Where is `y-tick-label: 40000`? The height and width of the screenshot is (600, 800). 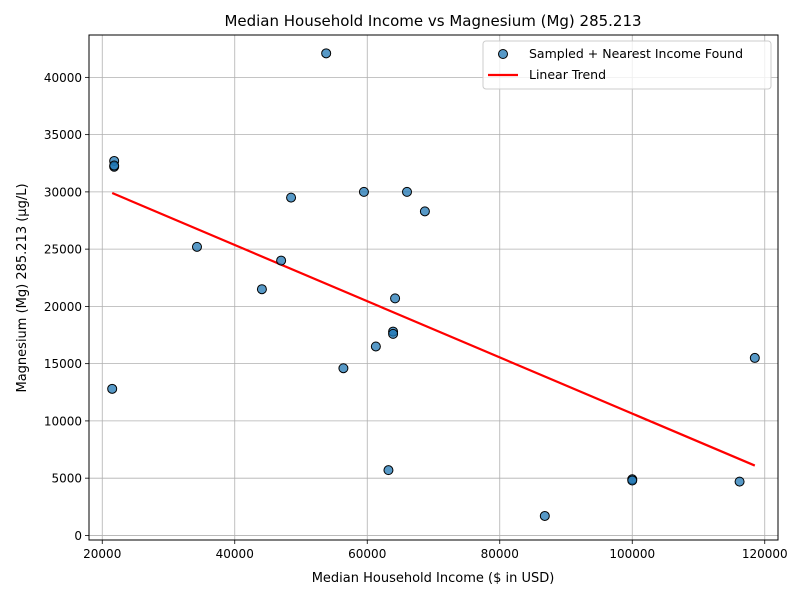 y-tick-label: 40000 is located at coordinates (63, 78).